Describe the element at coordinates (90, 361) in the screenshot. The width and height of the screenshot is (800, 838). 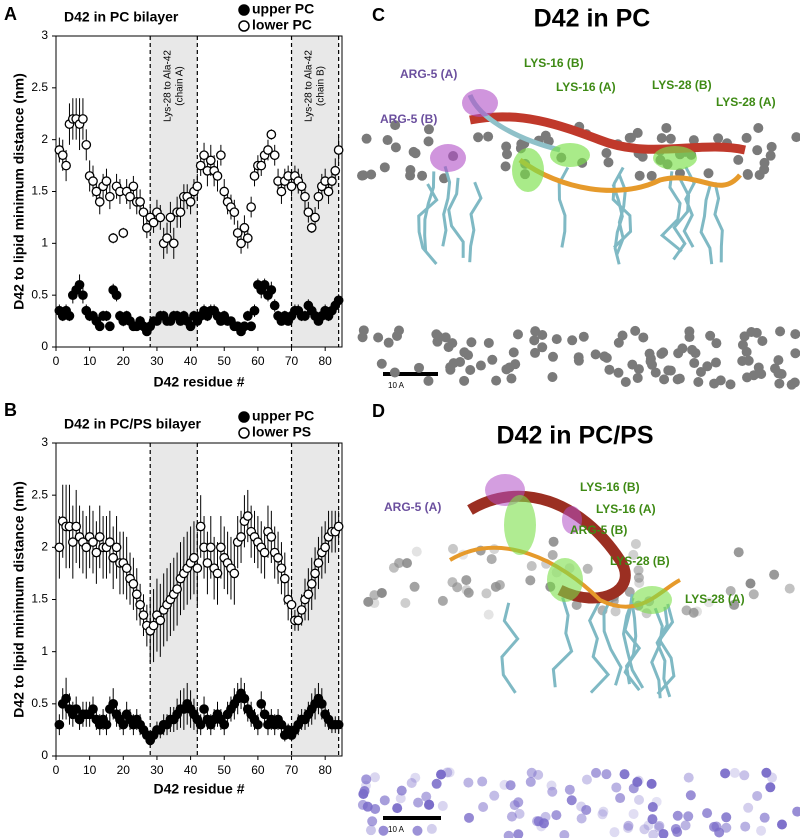
I see `x-tick-label: 10` at that location.